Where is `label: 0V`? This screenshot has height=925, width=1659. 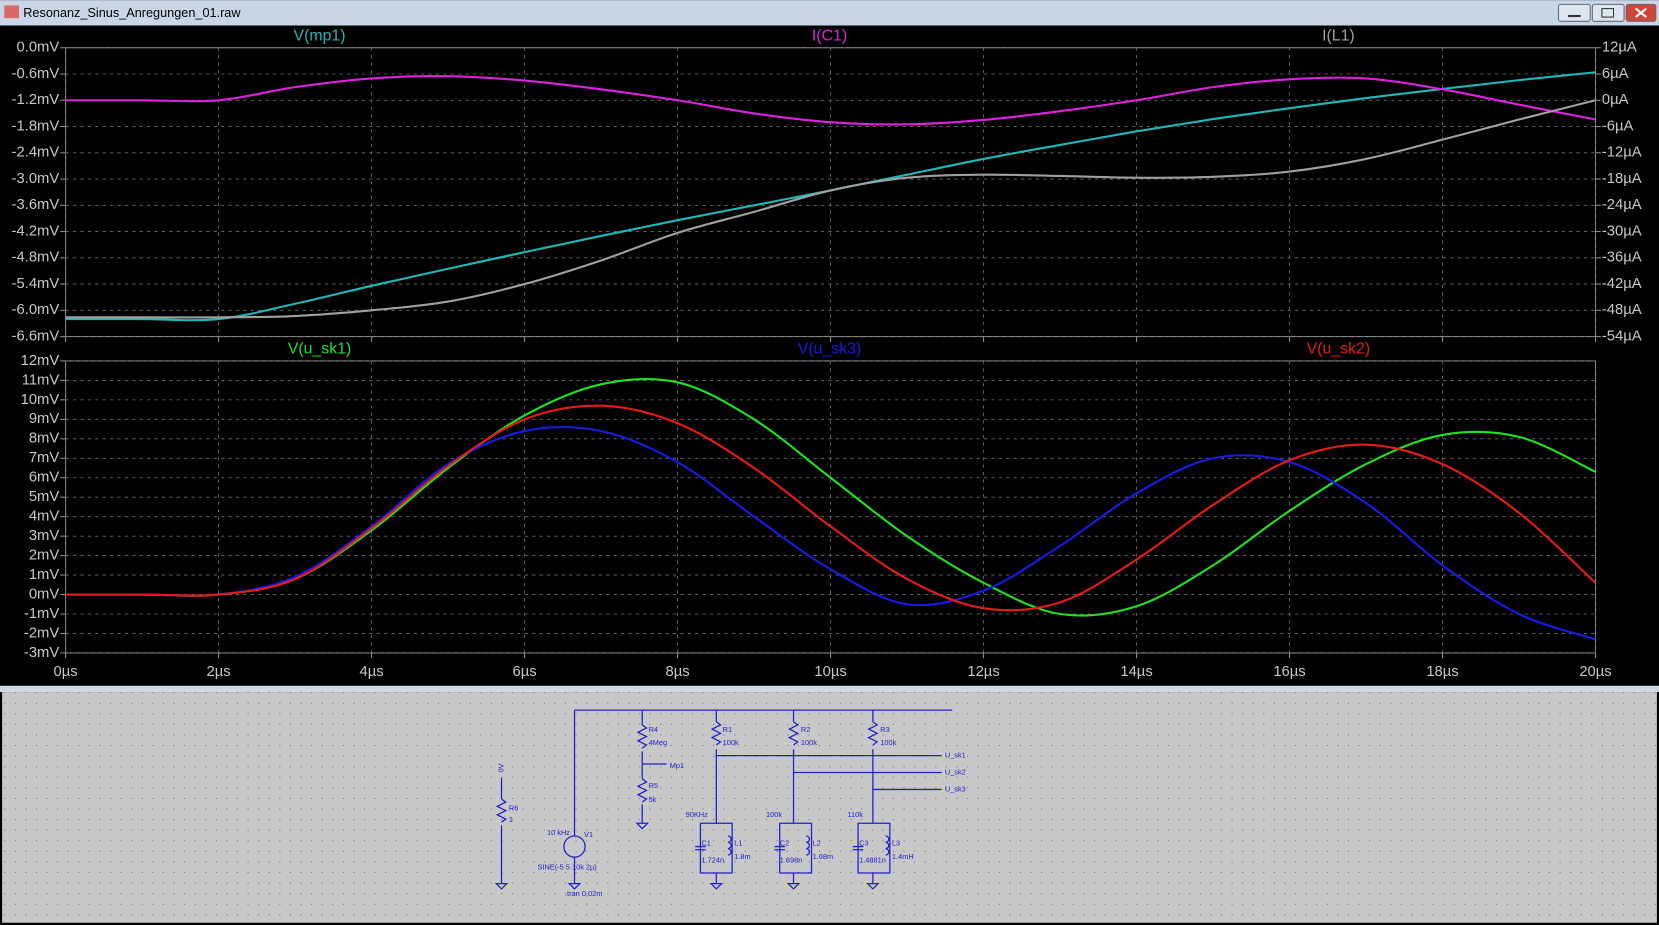 label: 0V is located at coordinates (500, 767).